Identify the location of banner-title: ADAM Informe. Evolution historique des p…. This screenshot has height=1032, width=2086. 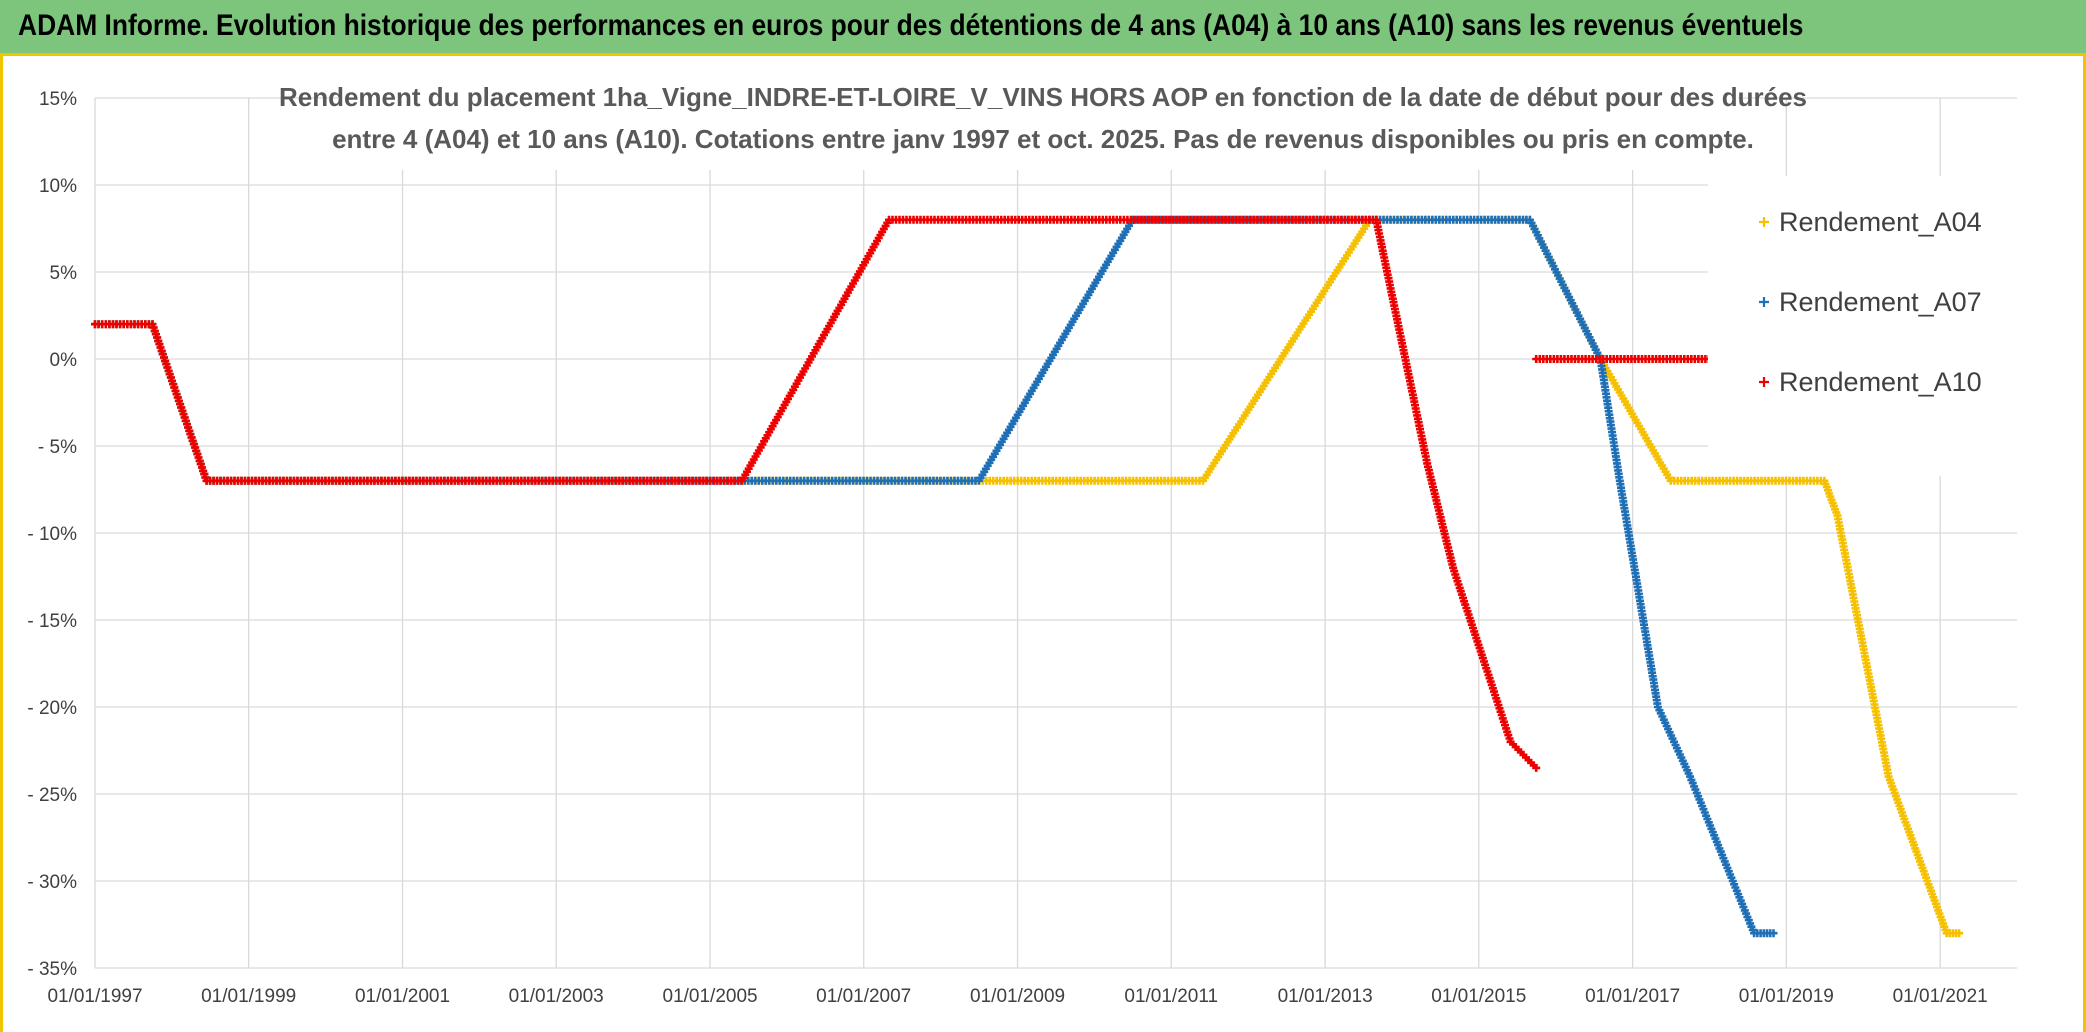
(911, 25).